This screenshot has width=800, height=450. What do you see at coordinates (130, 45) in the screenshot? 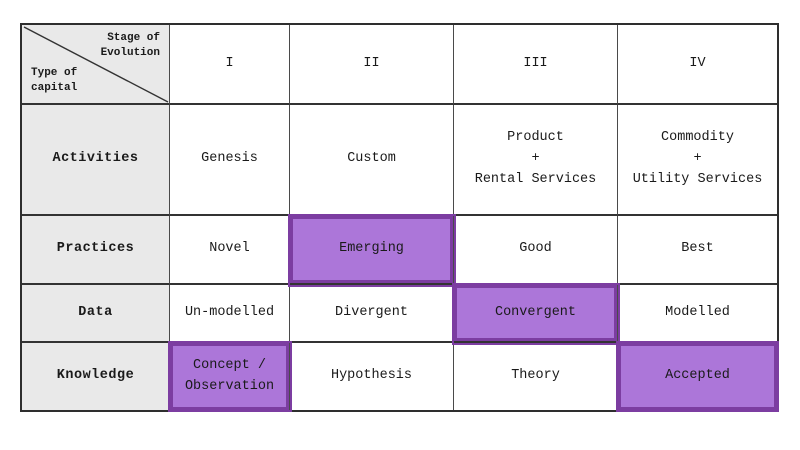
I see `corner-label-stage-of-evolution: Stage of Evolution` at bounding box center [130, 45].